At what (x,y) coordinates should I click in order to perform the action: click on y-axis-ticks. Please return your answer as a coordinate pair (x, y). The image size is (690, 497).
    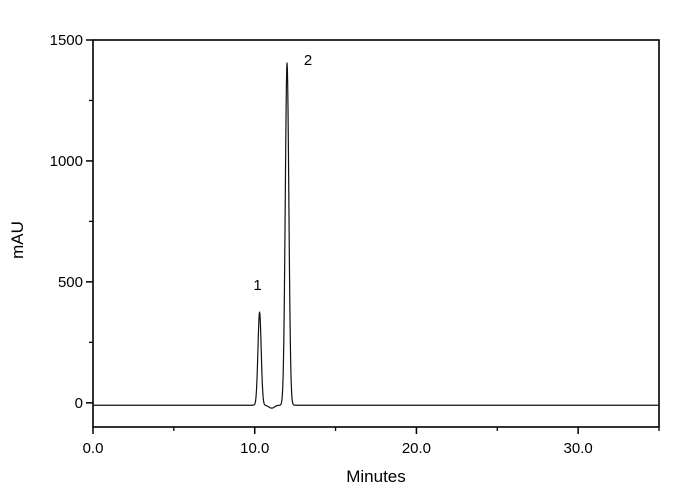
    Looking at the image, I should click on (89, 221).